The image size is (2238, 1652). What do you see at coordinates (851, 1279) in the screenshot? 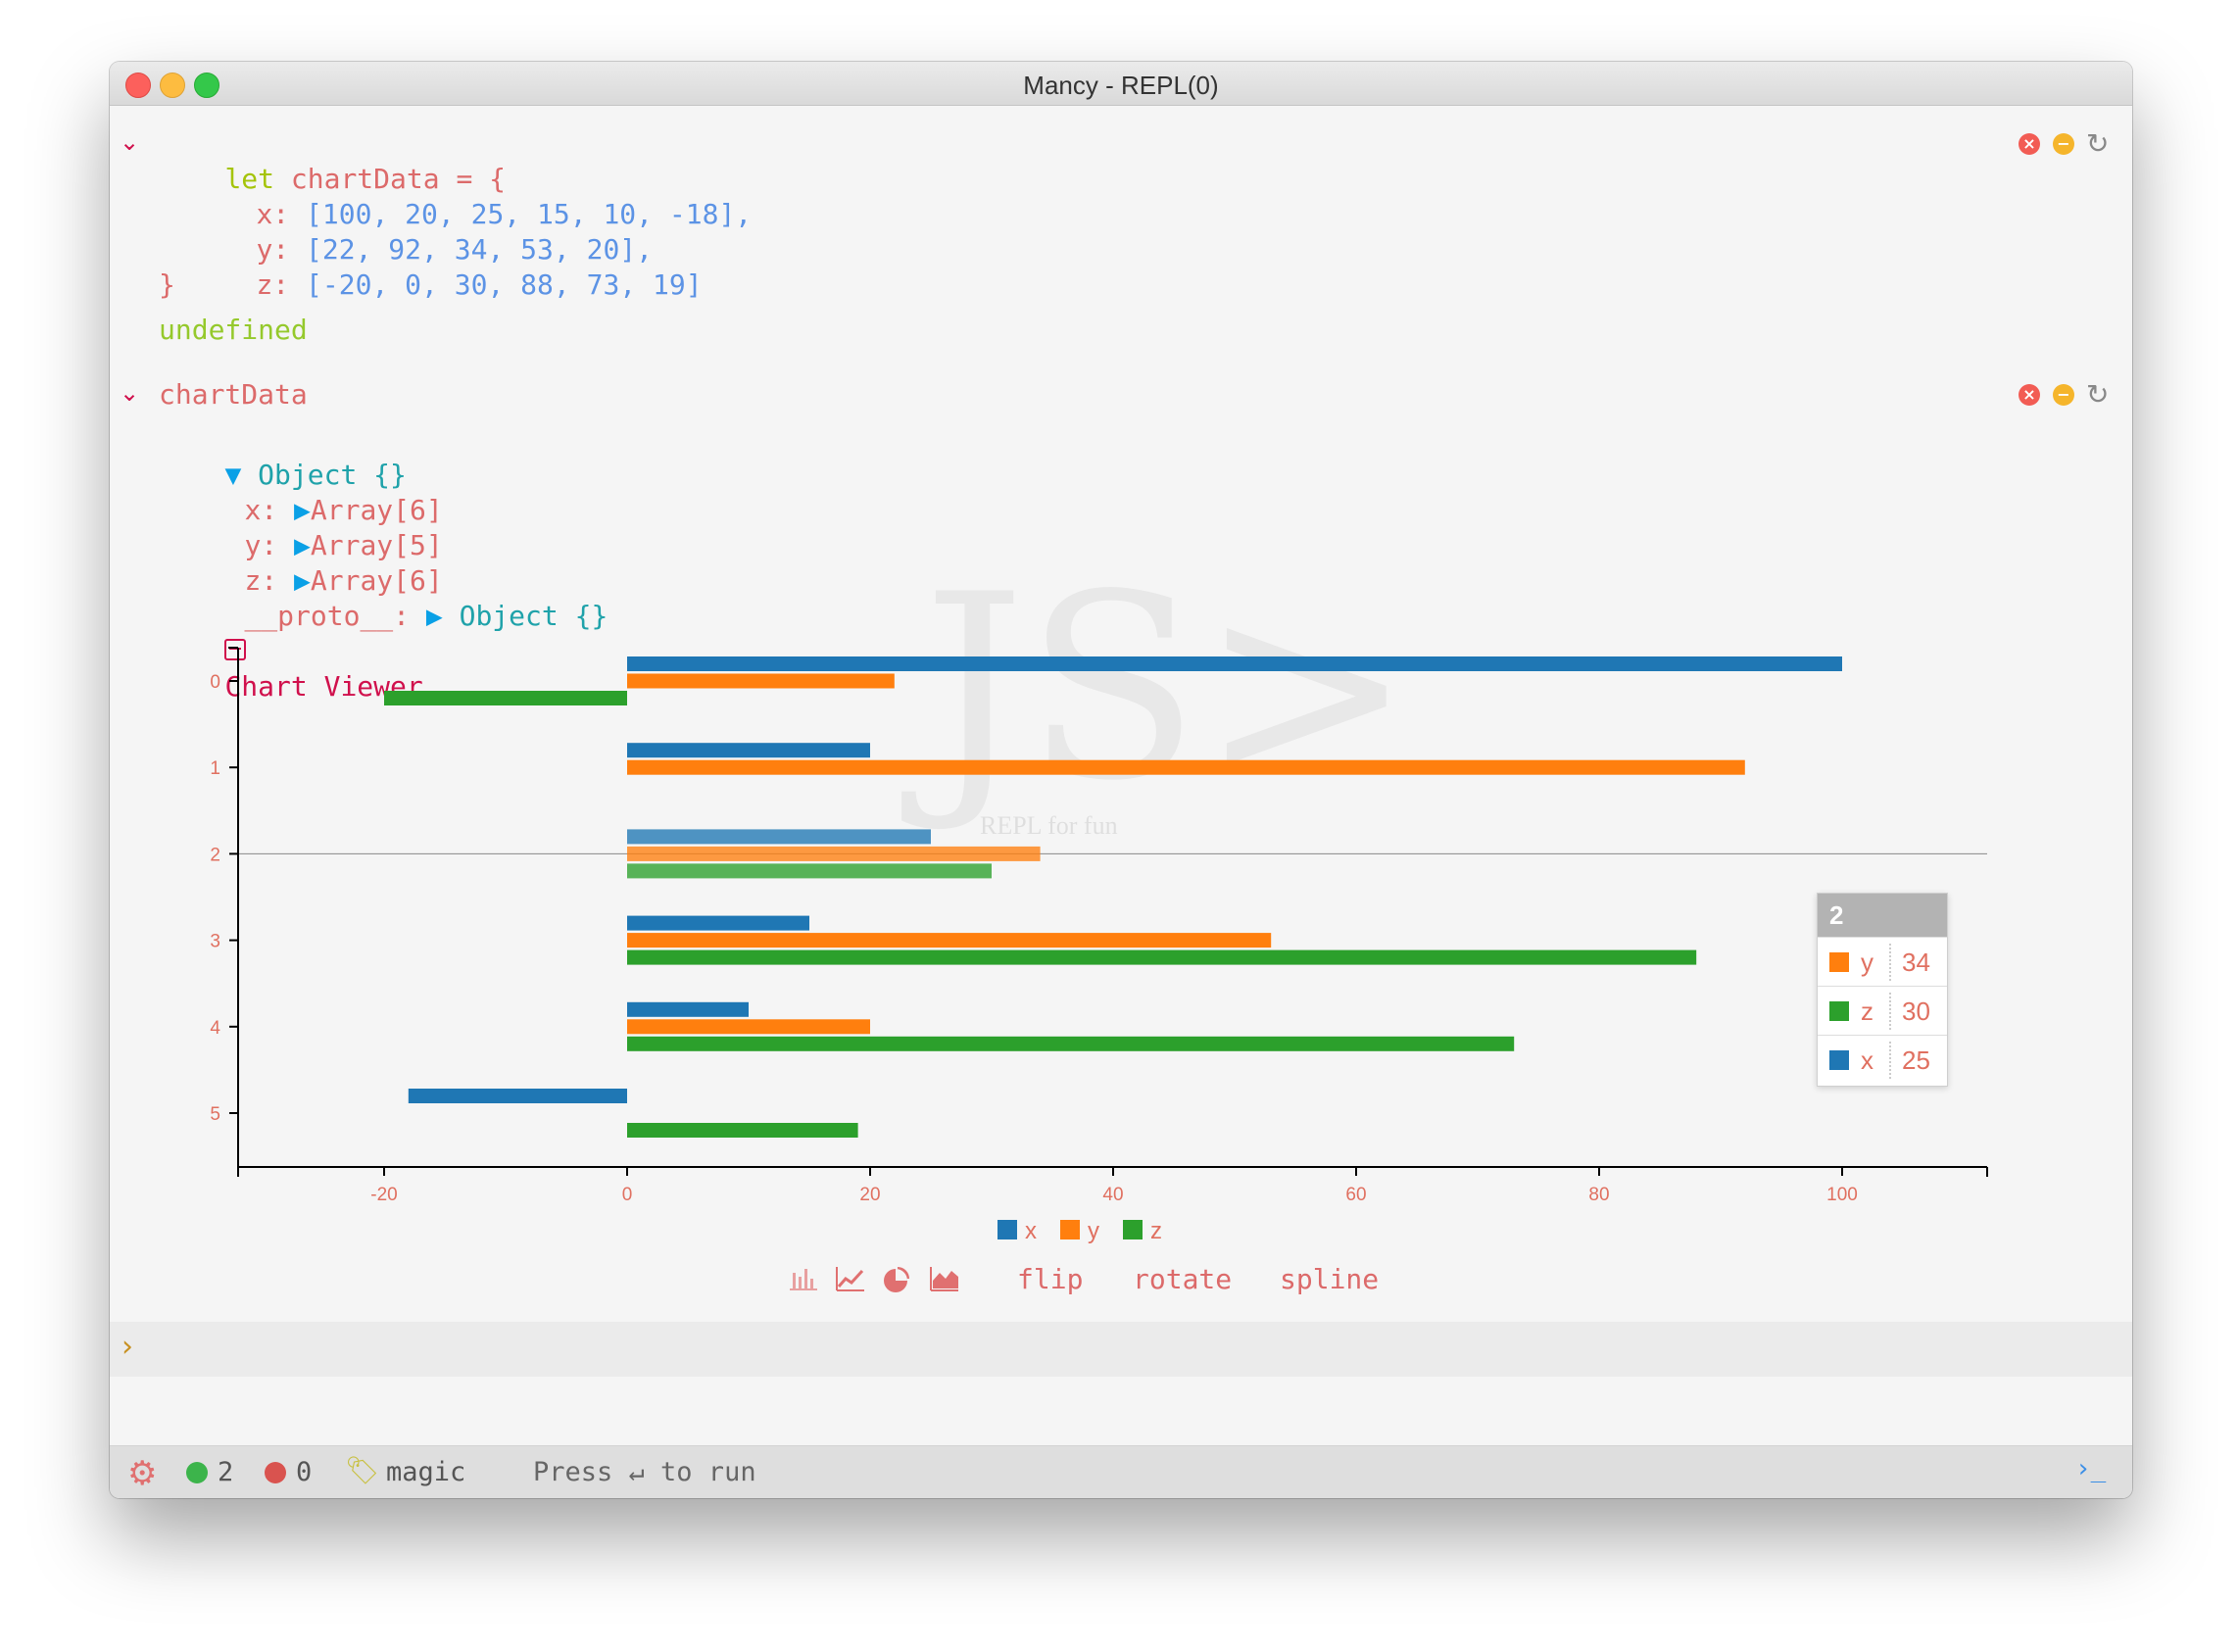
I see `line-chart-icon` at bounding box center [851, 1279].